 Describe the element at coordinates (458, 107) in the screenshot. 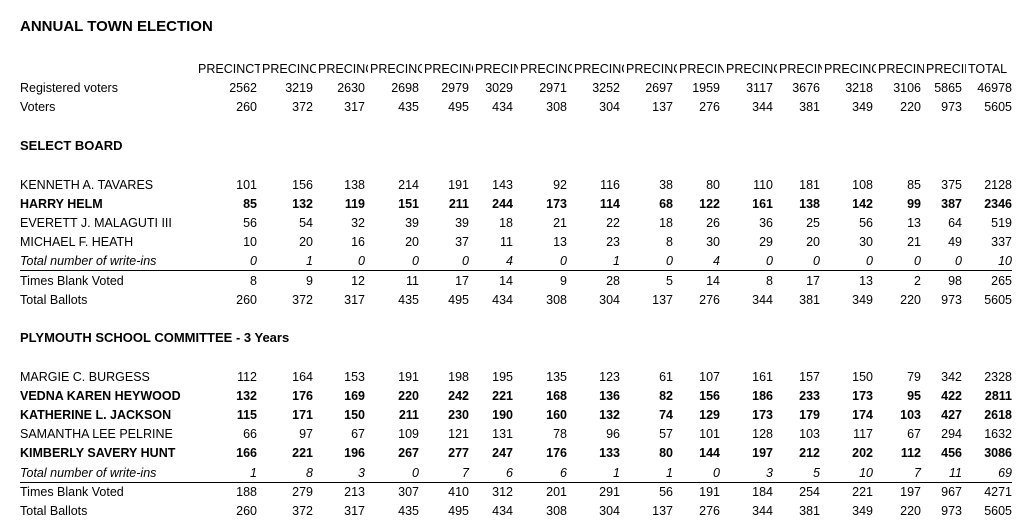

I see `cell-value: 495` at that location.